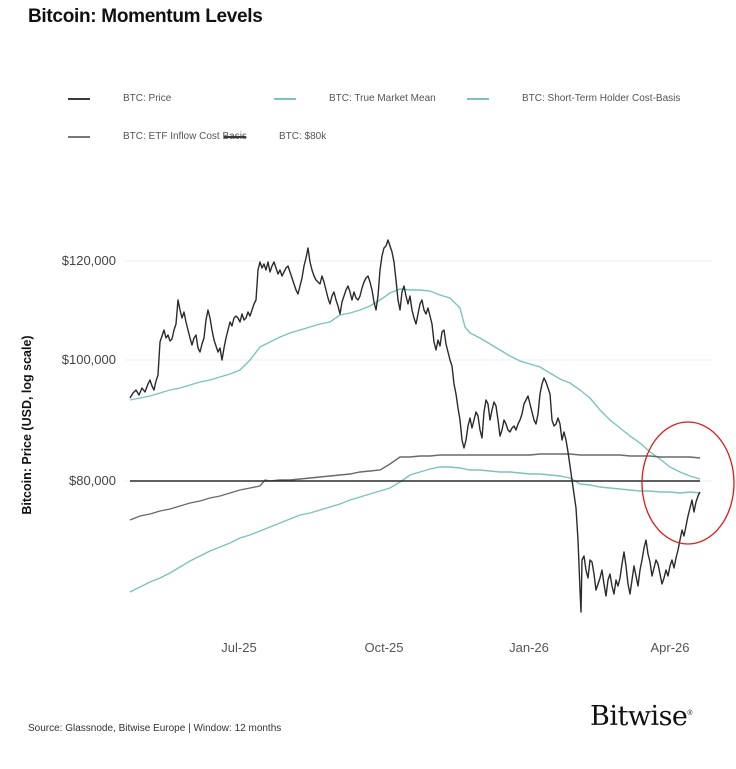  Describe the element at coordinates (529, 647) in the screenshot. I see `x-tick-jan-26: Jan-26` at that location.